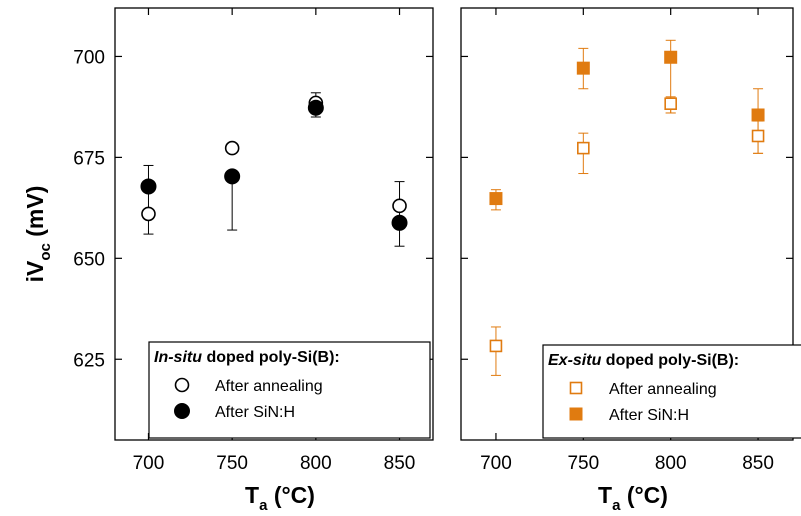  I want to click on legend-title: In-situ doped poly-Si(B):, so click(247, 357).